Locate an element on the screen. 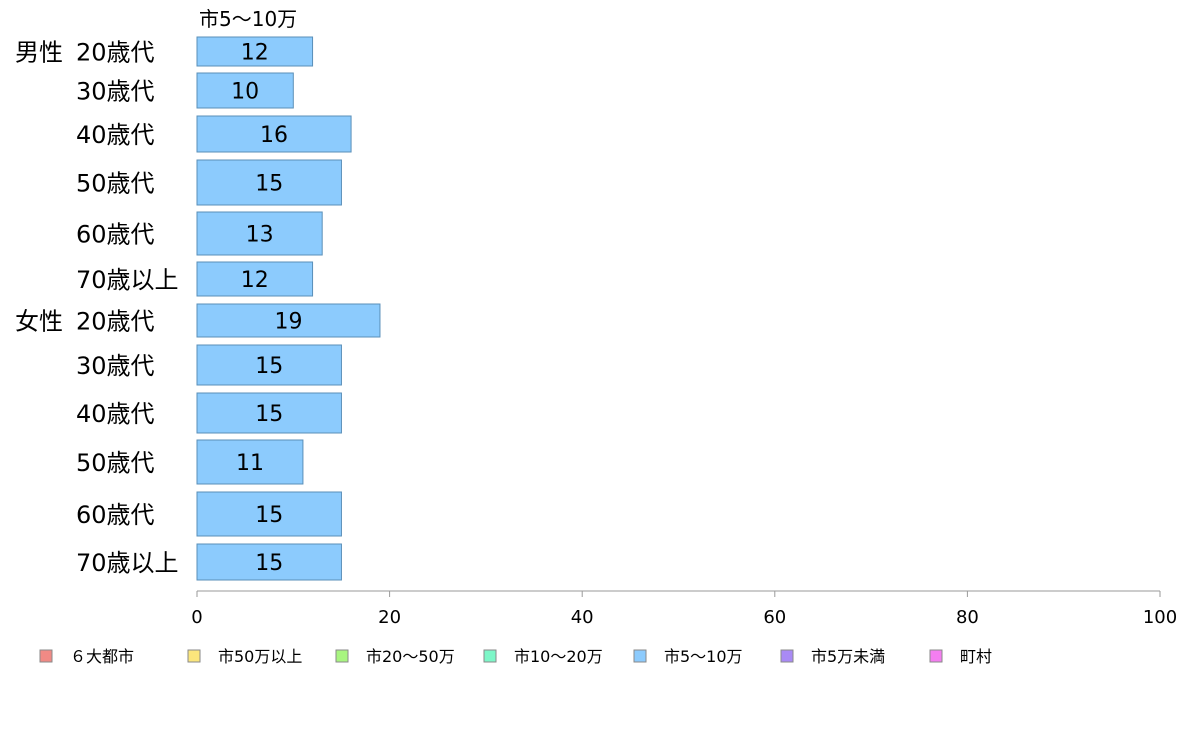  legend-label: 町村 is located at coordinates (976, 656).